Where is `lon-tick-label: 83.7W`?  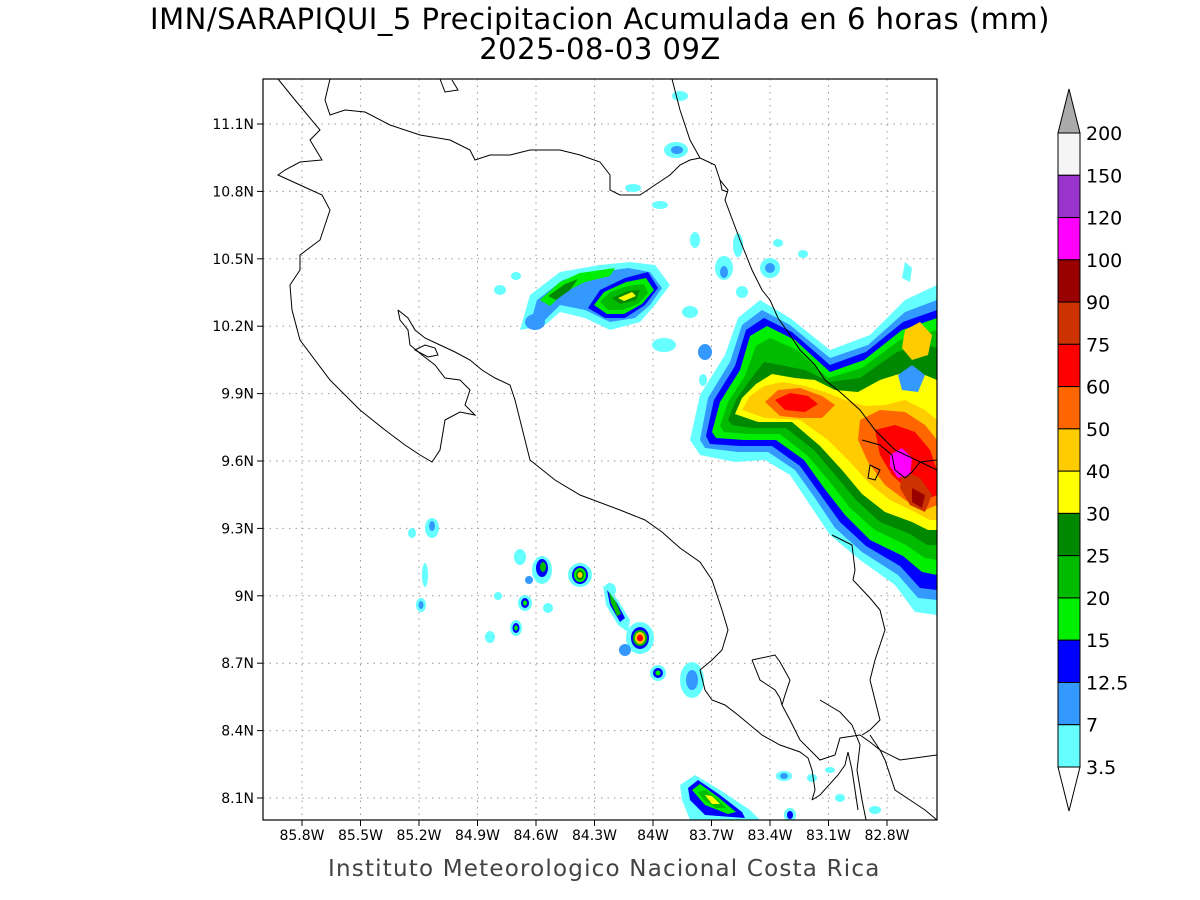
lon-tick-label: 83.7W is located at coordinates (711, 836).